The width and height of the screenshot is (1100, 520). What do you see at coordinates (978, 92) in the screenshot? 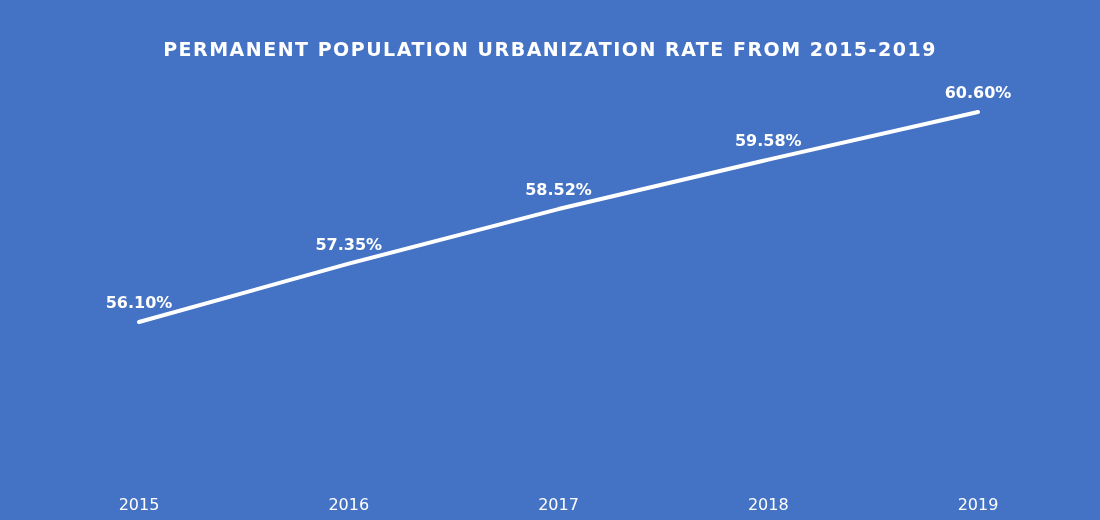
I see `data-label: 60.60%` at bounding box center [978, 92].